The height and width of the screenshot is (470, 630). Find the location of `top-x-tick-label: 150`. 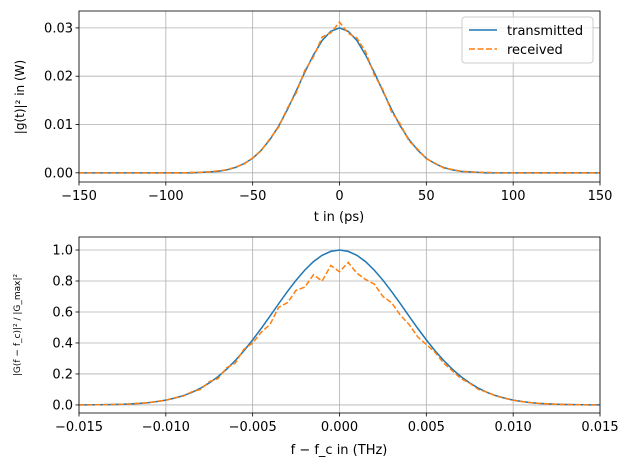

top-x-tick-label: 150 is located at coordinates (600, 196).